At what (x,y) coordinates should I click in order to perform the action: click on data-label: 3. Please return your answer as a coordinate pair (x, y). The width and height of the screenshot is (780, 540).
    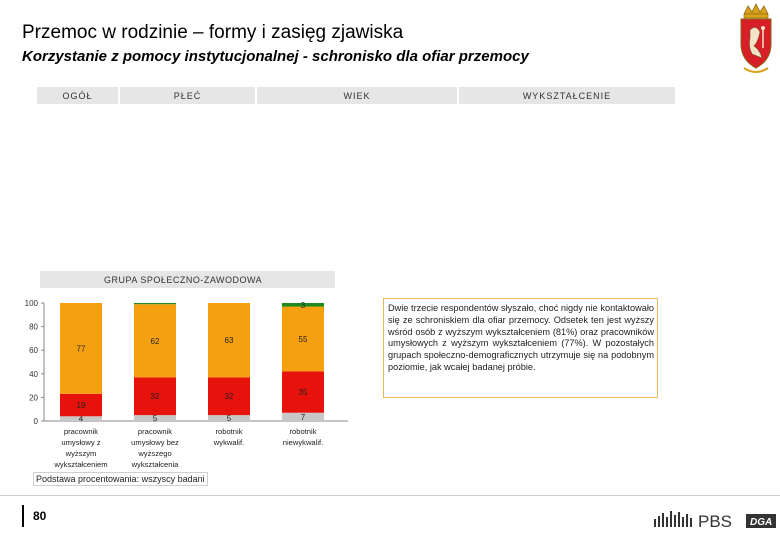
    Looking at the image, I should click on (303, 305).